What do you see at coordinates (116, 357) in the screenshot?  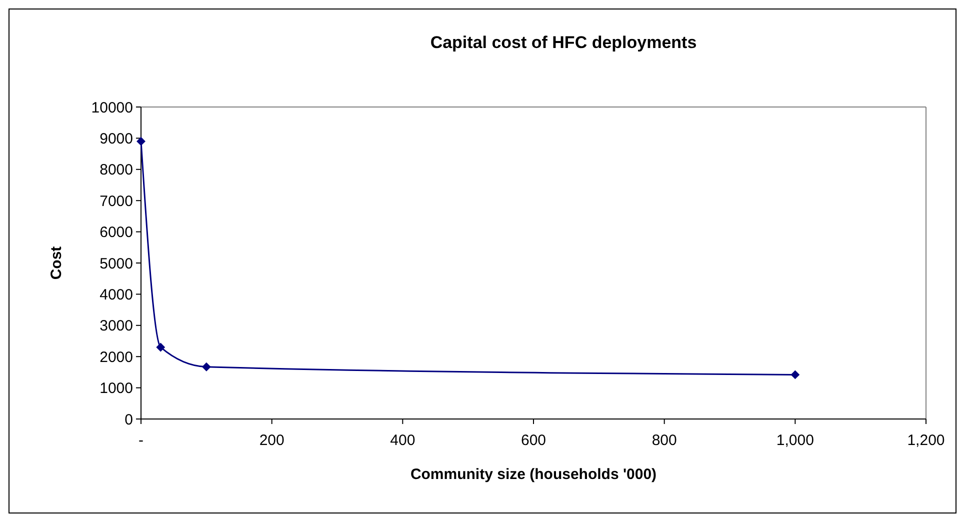 I see `y-tick-label: 2000` at bounding box center [116, 357].